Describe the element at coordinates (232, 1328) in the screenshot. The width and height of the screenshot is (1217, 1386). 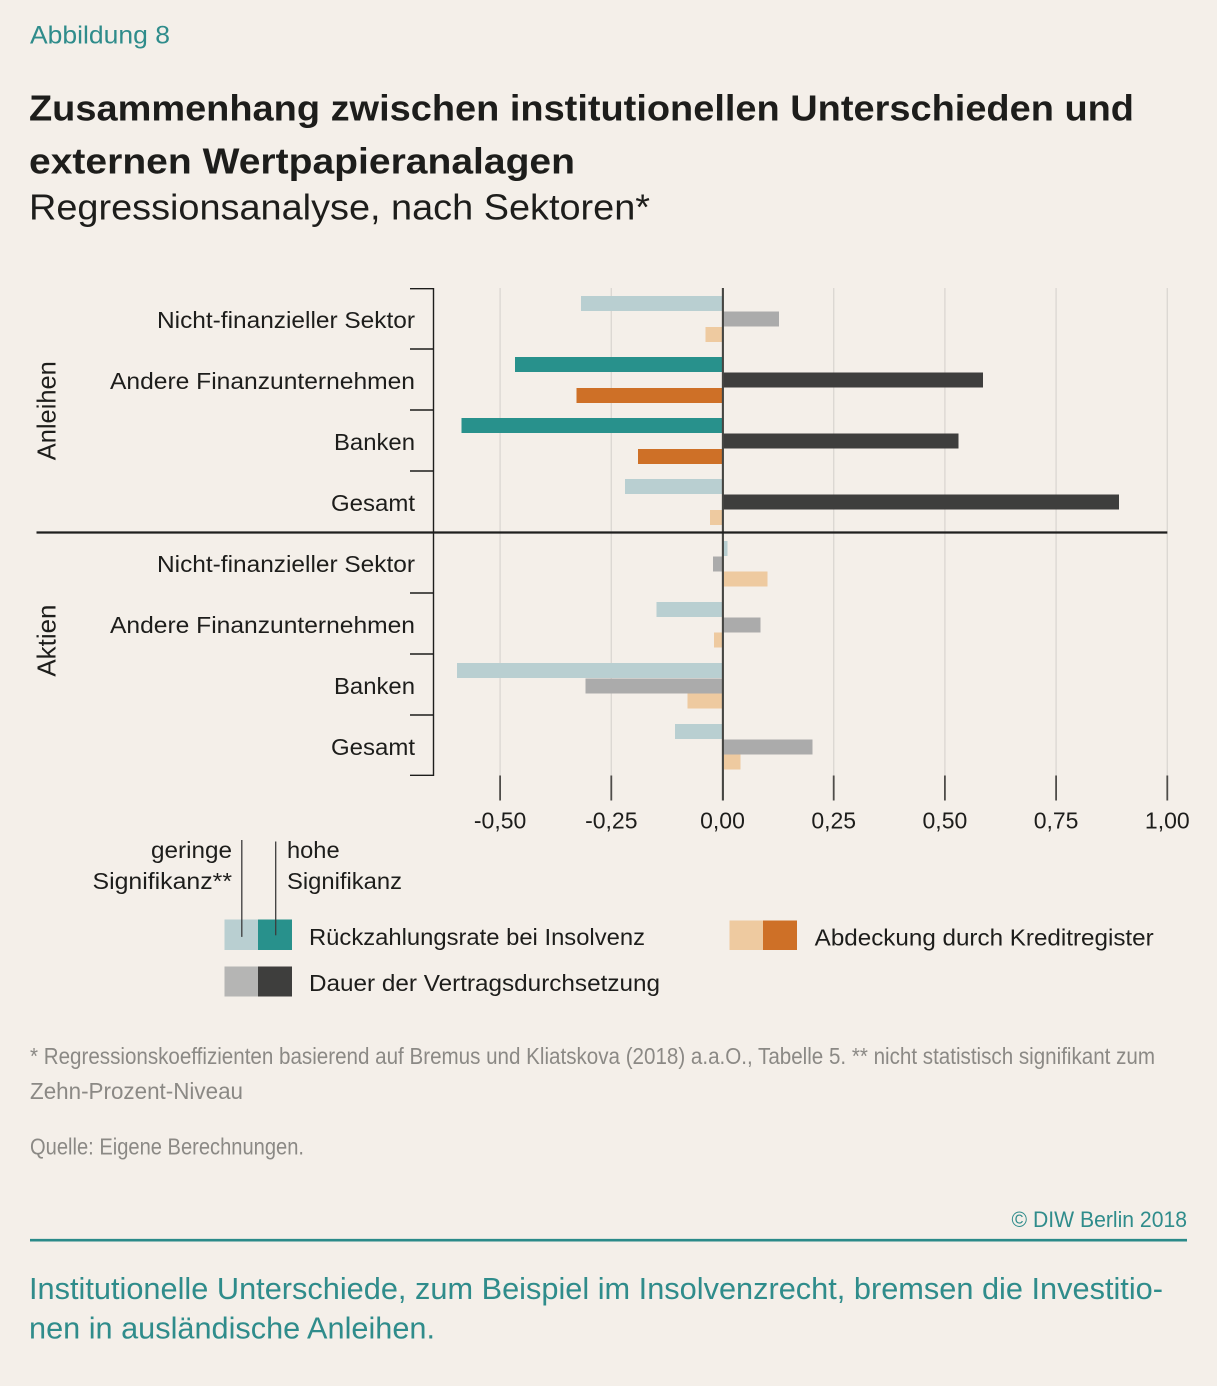
I see `svg-text: nen in ausländische Anleihen.` at that location.